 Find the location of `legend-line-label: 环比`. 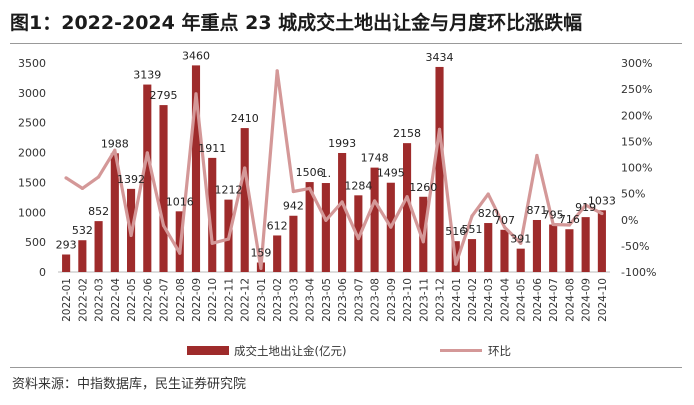

legend-line-label: 环比 is located at coordinates (499, 351).